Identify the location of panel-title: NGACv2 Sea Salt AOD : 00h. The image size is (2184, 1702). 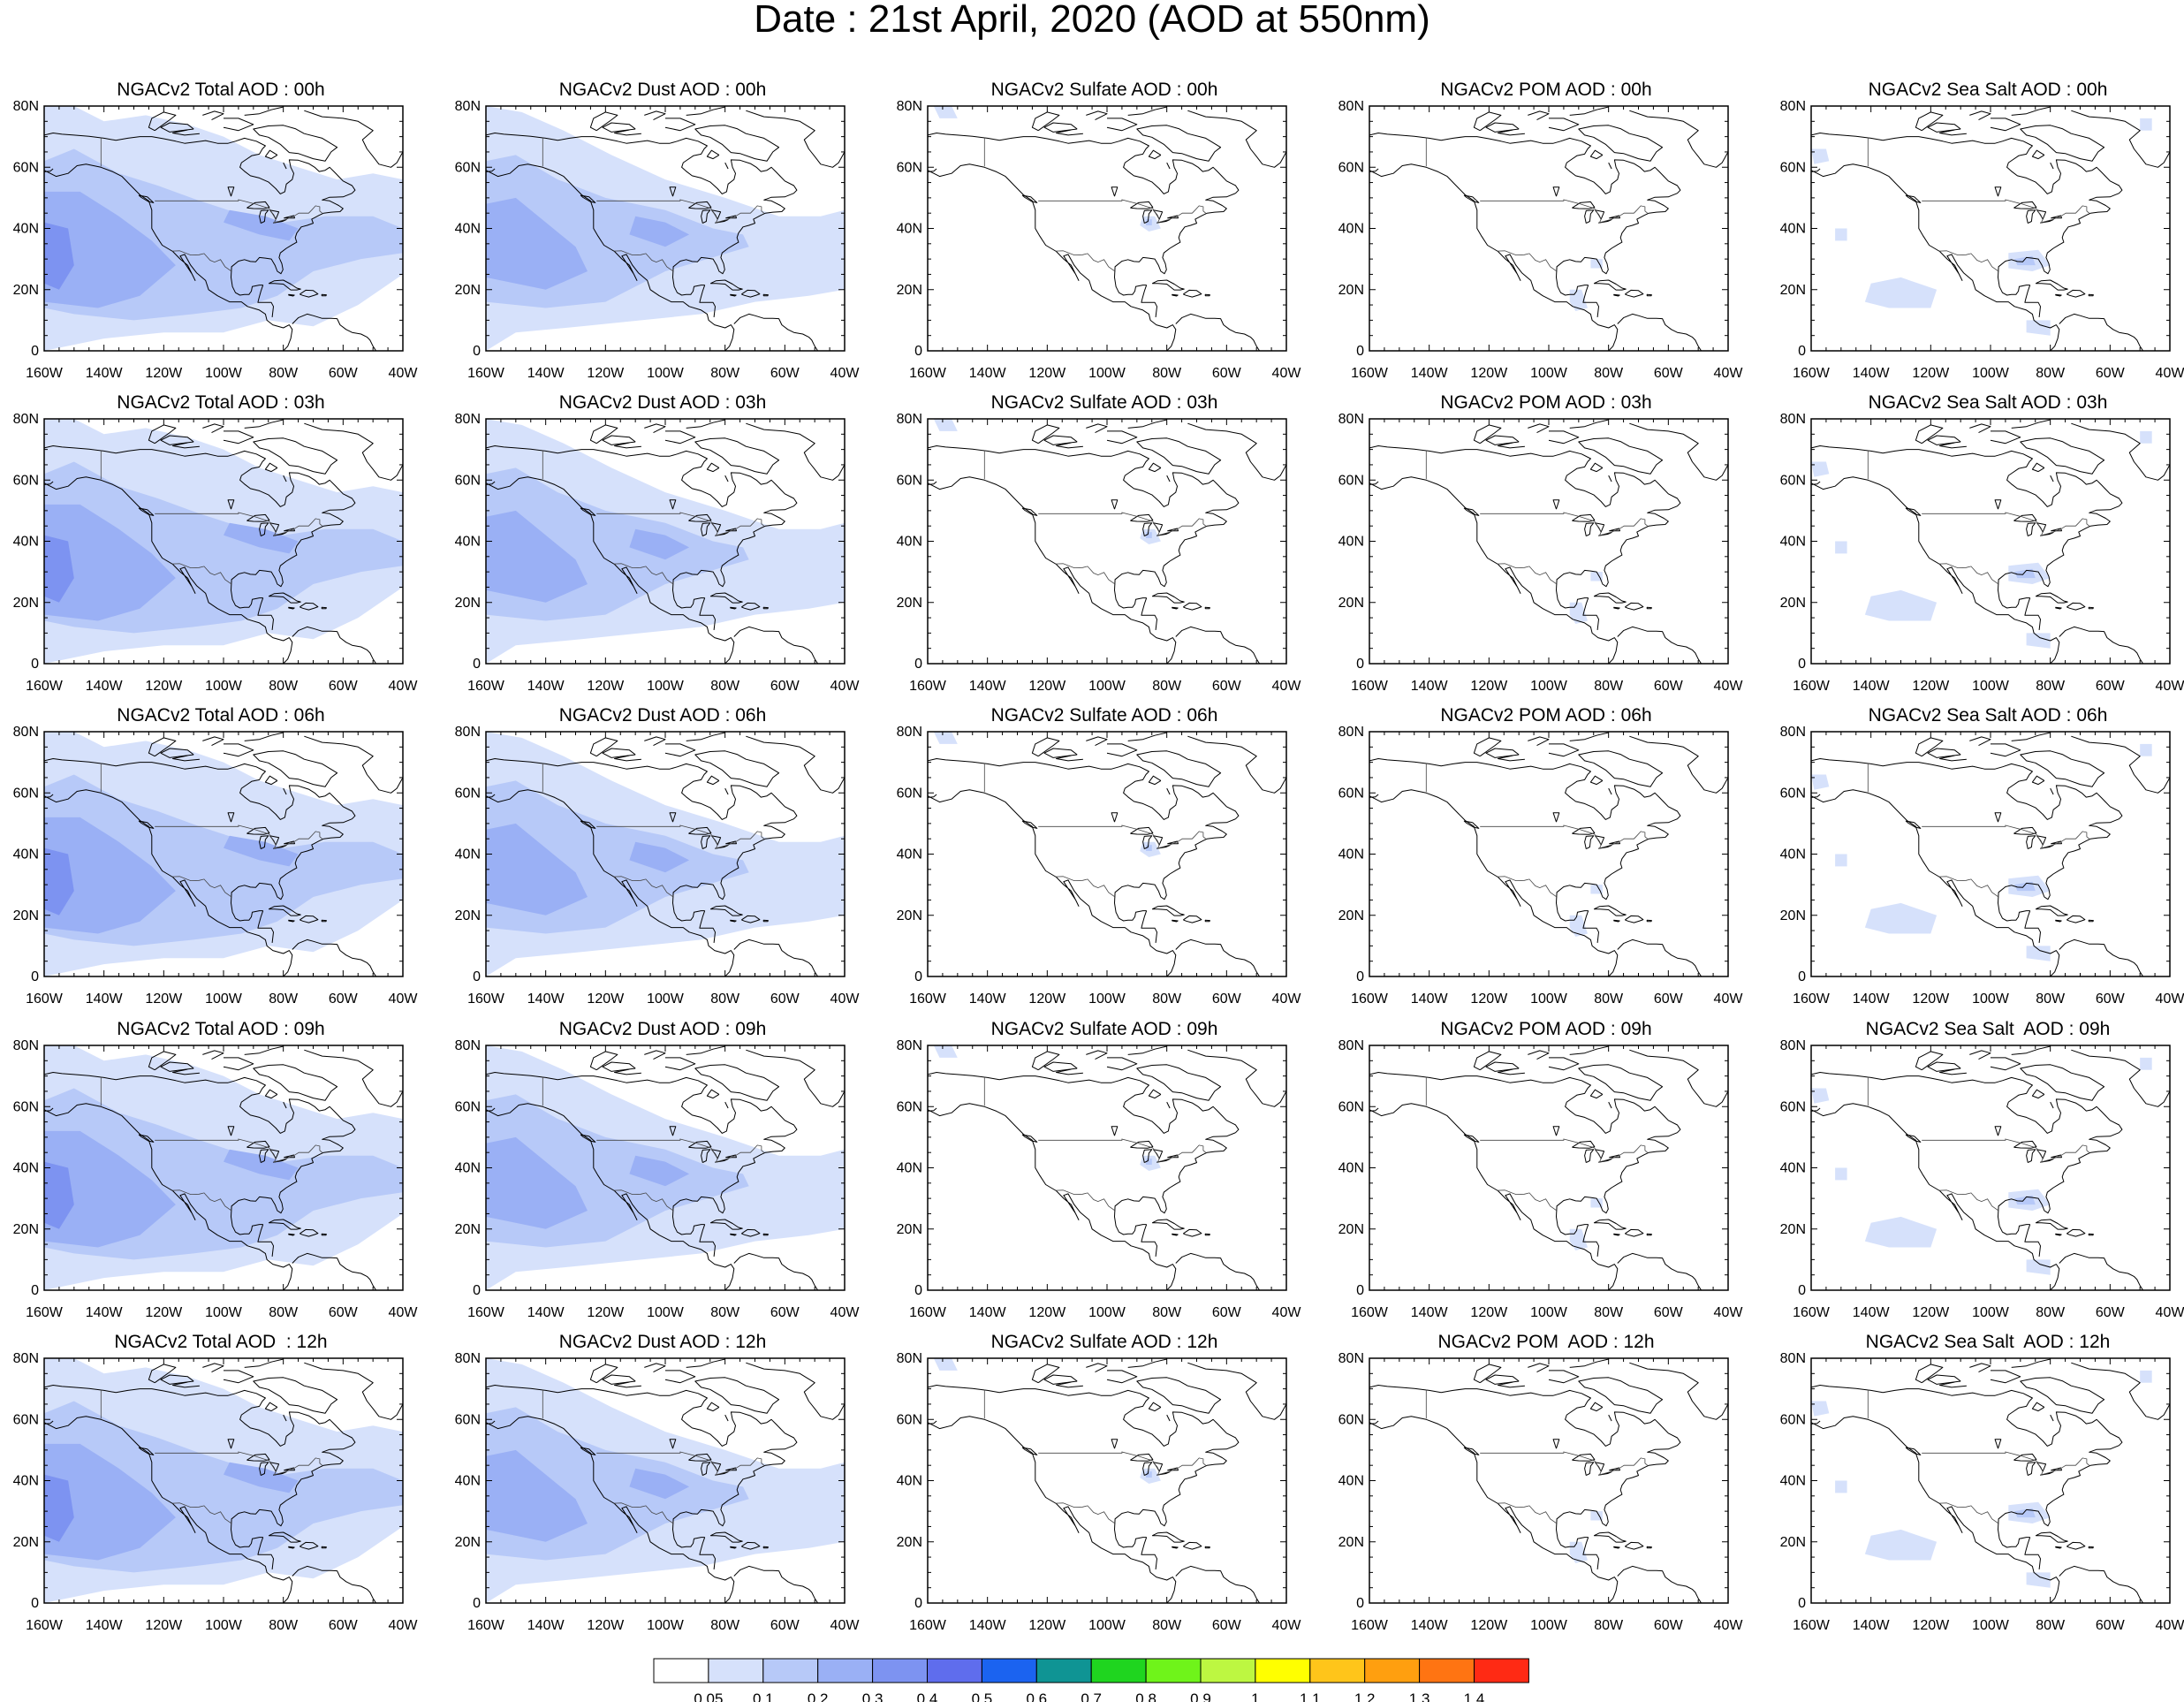
(1988, 90).